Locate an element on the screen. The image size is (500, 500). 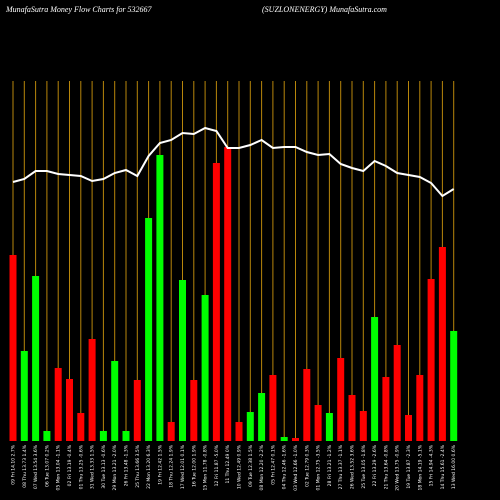
x-tick-label: 05 Fri 12.47 0.1% is located at coordinates (273, 464).